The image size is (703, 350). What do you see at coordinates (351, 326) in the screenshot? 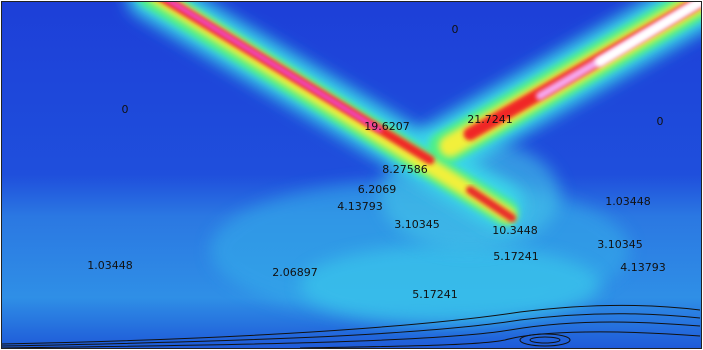
I see `streamlines` at bounding box center [351, 326].